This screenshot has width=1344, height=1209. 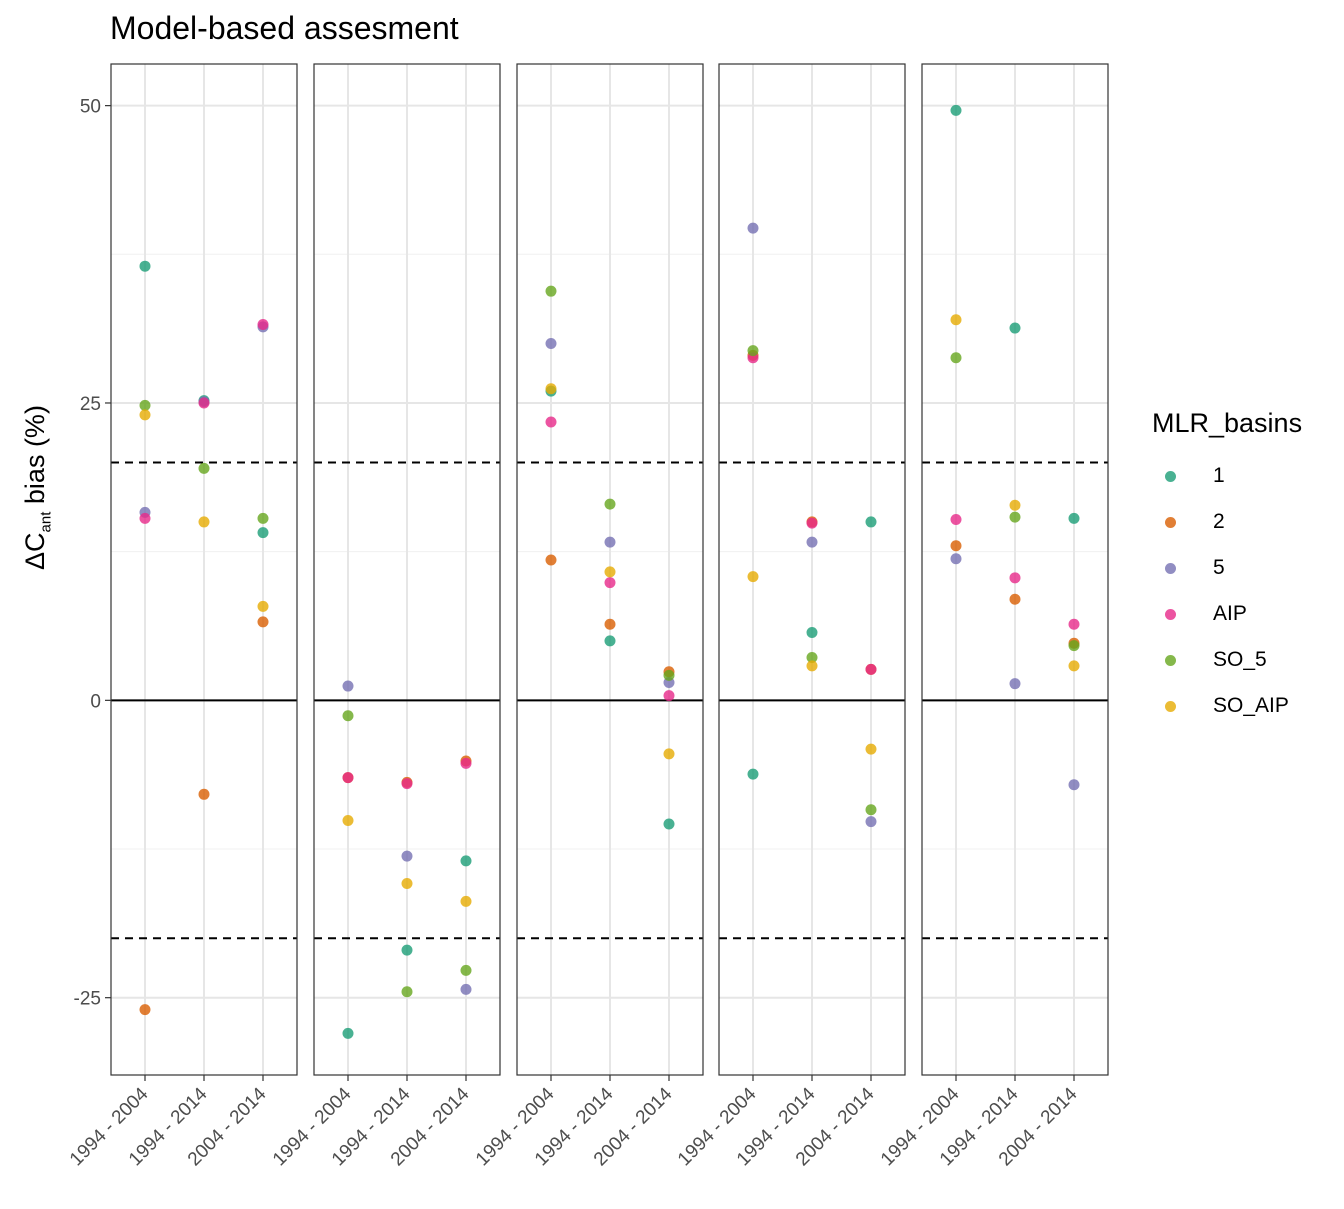 What do you see at coordinates (1219, 521) in the screenshot?
I see `legend-label: 2` at bounding box center [1219, 521].